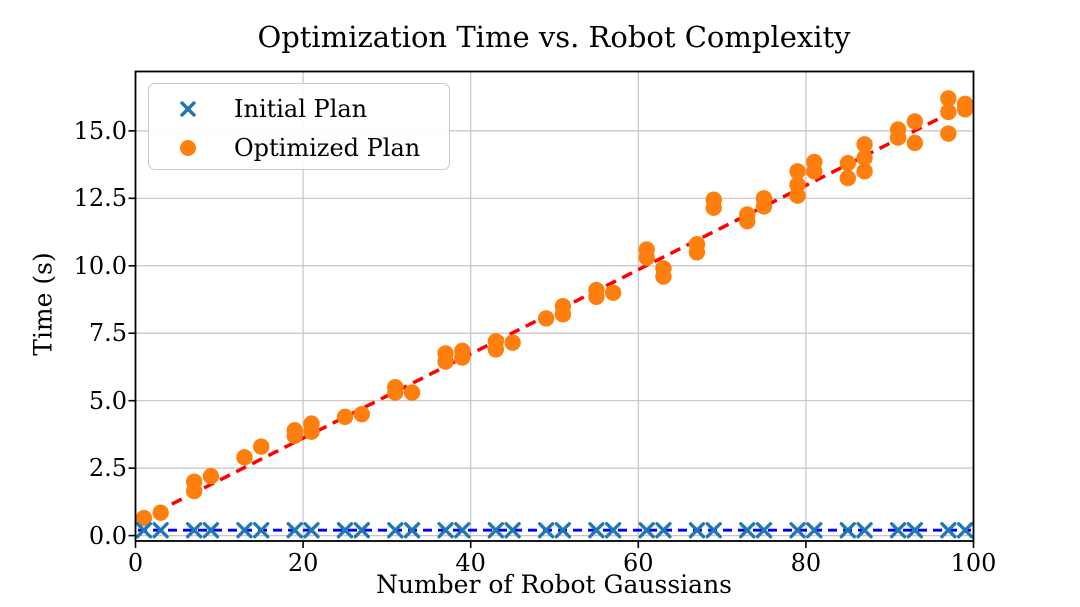 The height and width of the screenshot is (607, 1080). I want to click on y-tick-label: 7.5, so click(107, 333).